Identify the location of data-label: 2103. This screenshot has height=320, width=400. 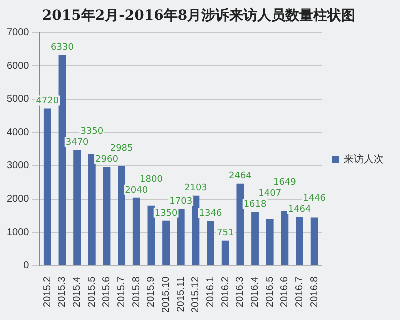
(196, 189).